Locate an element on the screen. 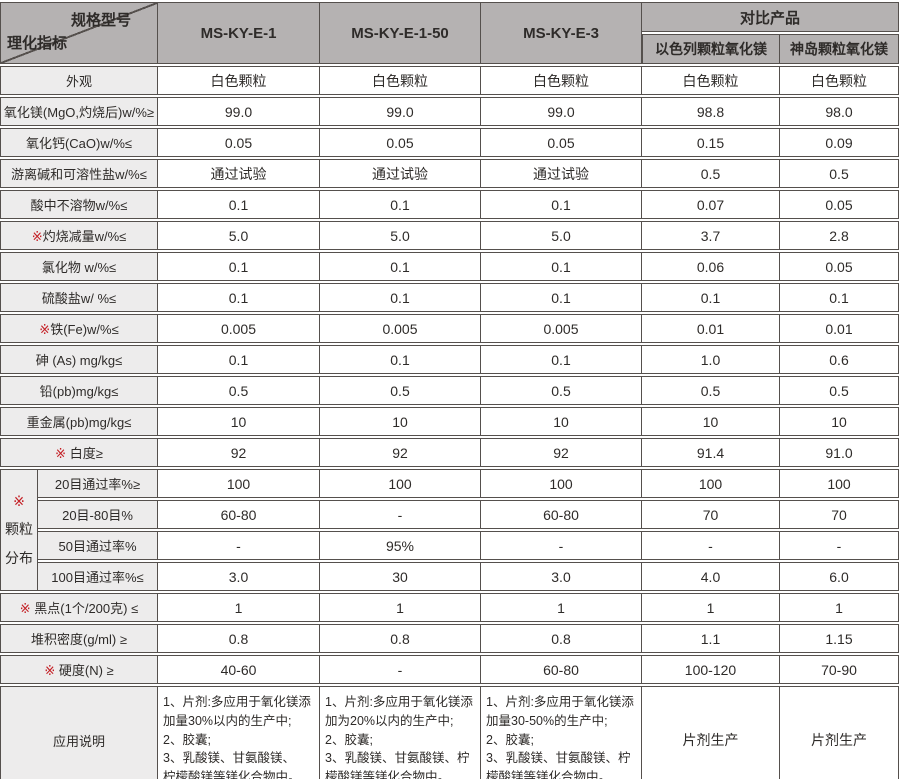  row-label: ※ 黑点(1个/200克) ≤ is located at coordinates (79, 607).